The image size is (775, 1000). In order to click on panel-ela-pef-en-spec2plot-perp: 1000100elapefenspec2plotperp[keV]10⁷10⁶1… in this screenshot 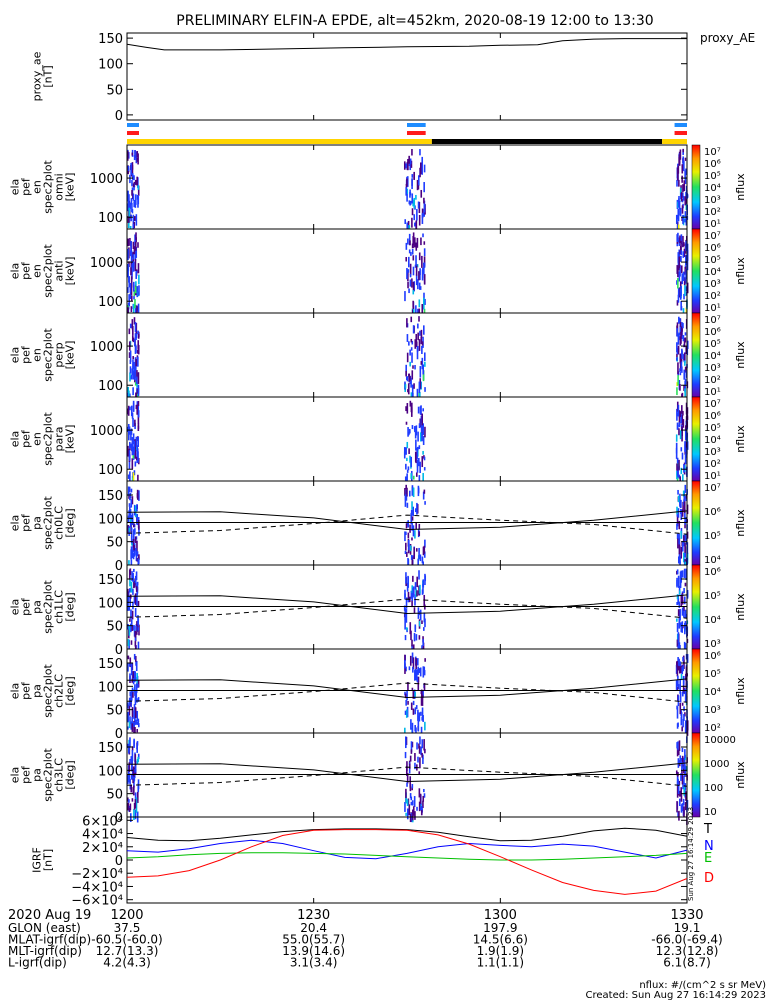, I will do `click(378, 358)`.